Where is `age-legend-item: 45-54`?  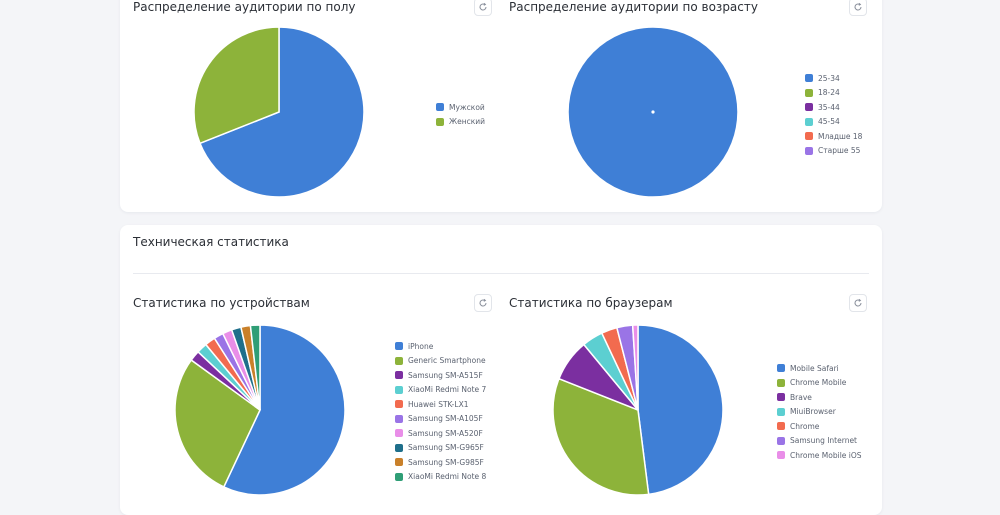
age-legend-item: 45-54 is located at coordinates (833, 122).